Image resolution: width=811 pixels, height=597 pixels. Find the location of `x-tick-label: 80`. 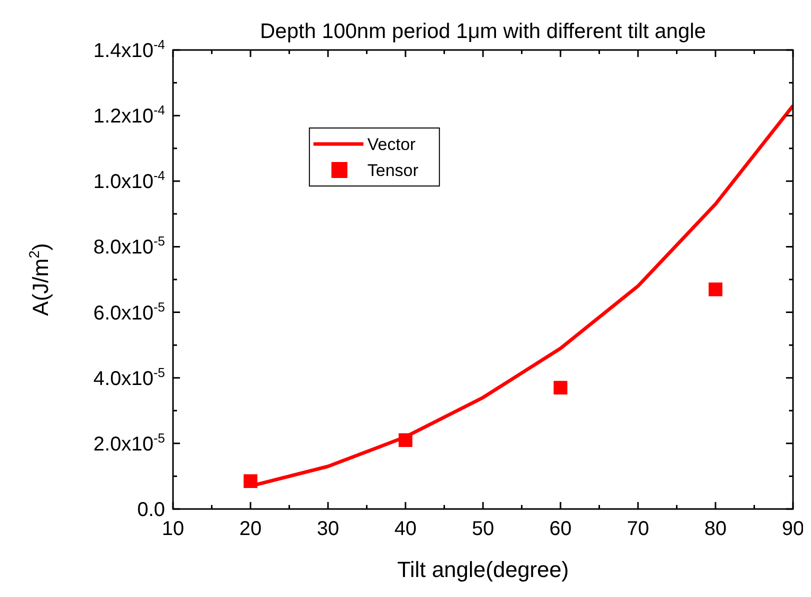

x-tick-label: 80 is located at coordinates (715, 529).